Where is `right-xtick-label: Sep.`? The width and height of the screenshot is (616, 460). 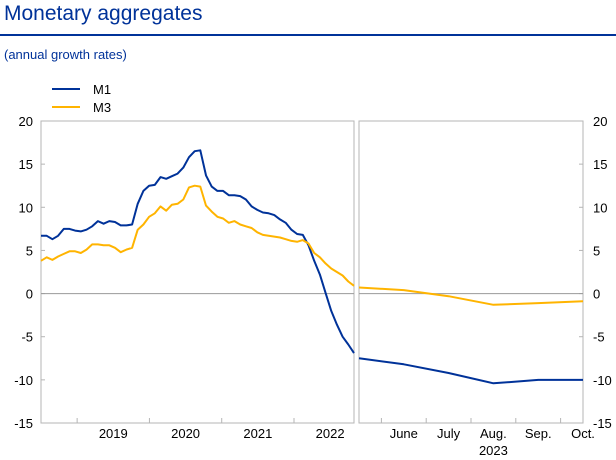 right-xtick-label: Sep. is located at coordinates (538, 433).